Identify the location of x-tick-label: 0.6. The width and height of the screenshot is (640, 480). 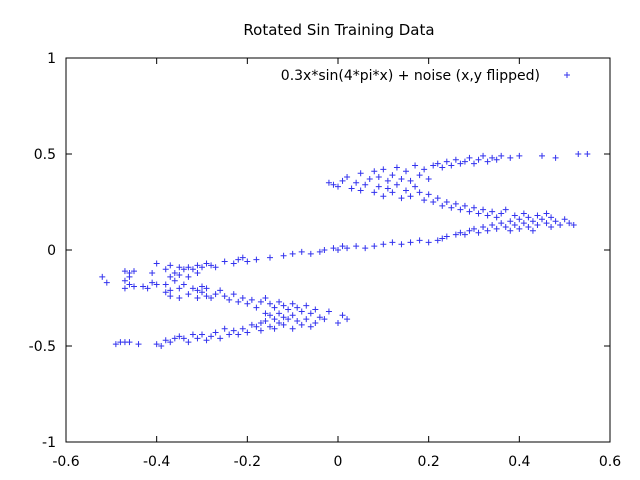
(610, 462).